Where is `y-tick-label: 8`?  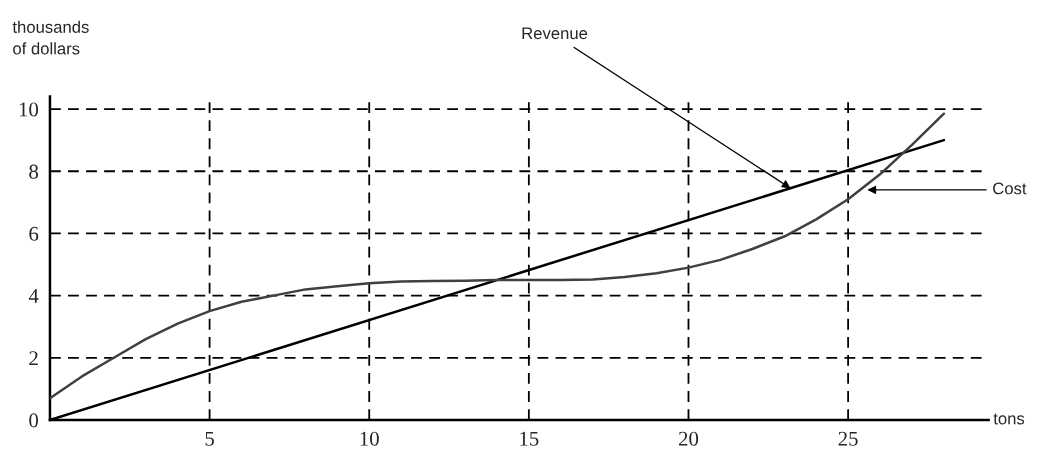
y-tick-label: 8 is located at coordinates (34, 171).